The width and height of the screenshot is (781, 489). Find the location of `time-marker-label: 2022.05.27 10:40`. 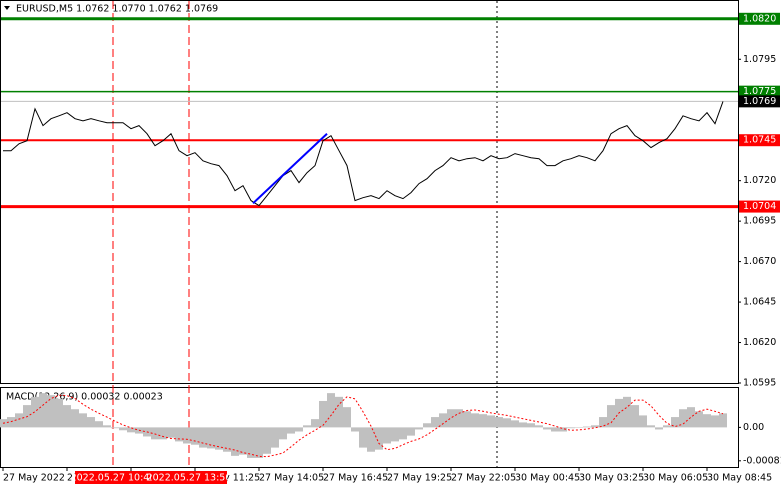

time-marker-label: 2022.05.27 10:40 is located at coordinates (113, 478).